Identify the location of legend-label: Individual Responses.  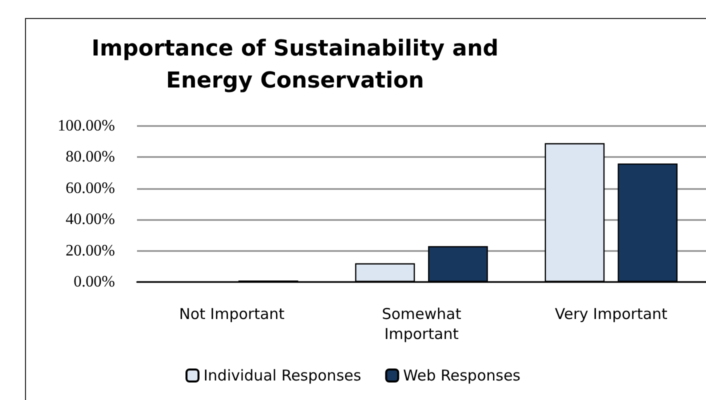
(283, 375).